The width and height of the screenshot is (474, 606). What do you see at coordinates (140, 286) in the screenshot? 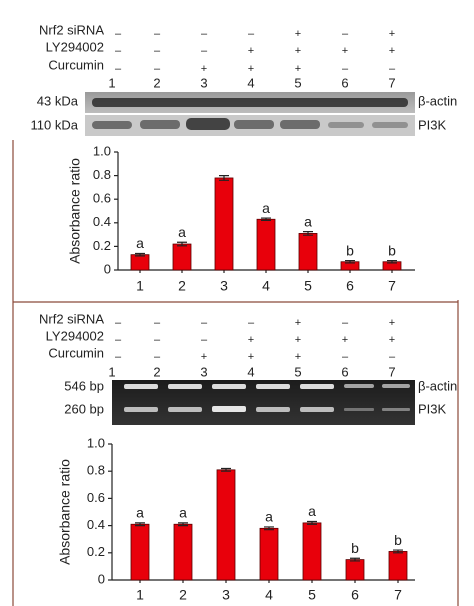
I see `x-tick-label: 1` at bounding box center [140, 286].